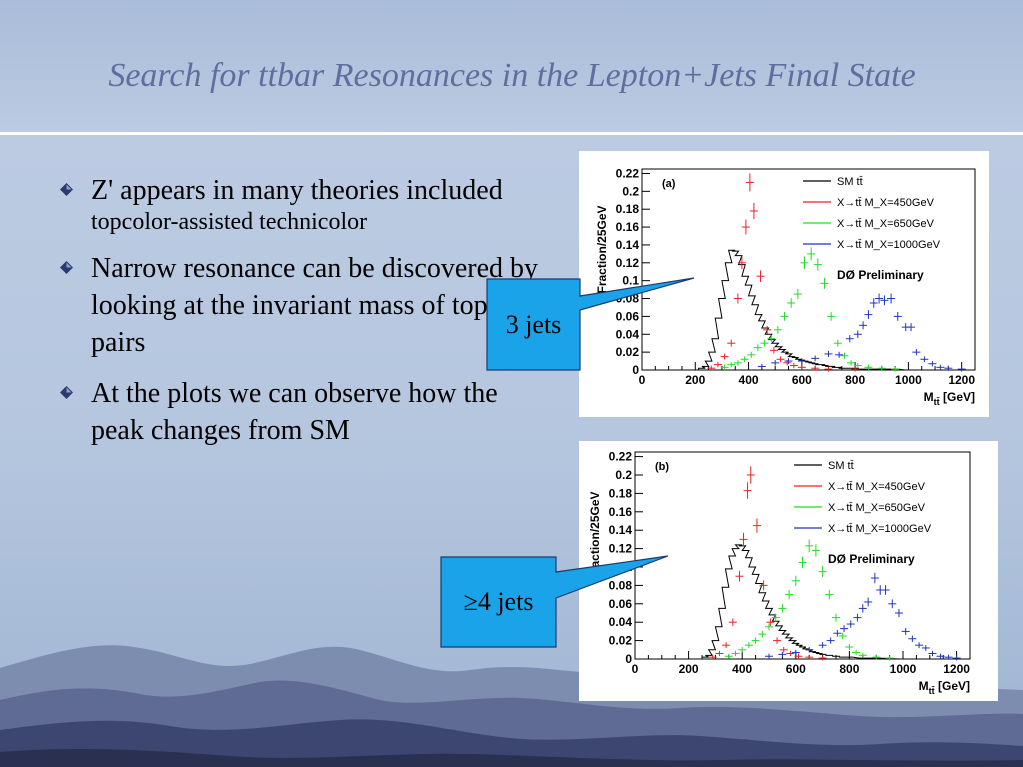  I want to click on sm-step-line, so click(830, 602).